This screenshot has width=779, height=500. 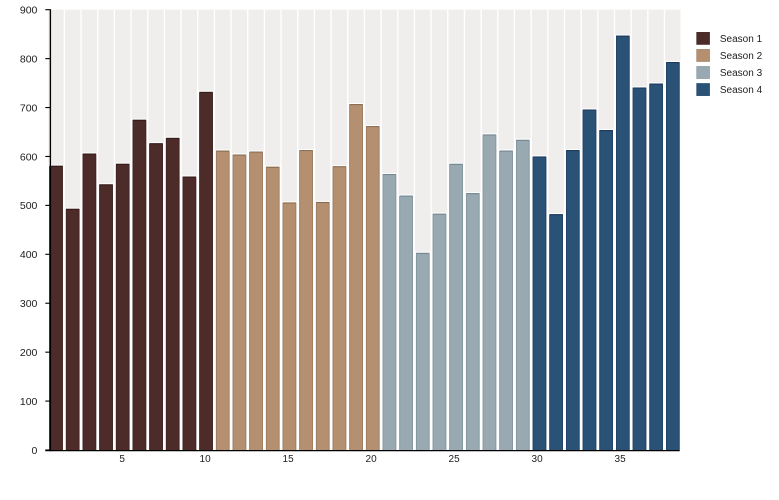 I want to click on svg-text: 25, so click(x=455, y=459).